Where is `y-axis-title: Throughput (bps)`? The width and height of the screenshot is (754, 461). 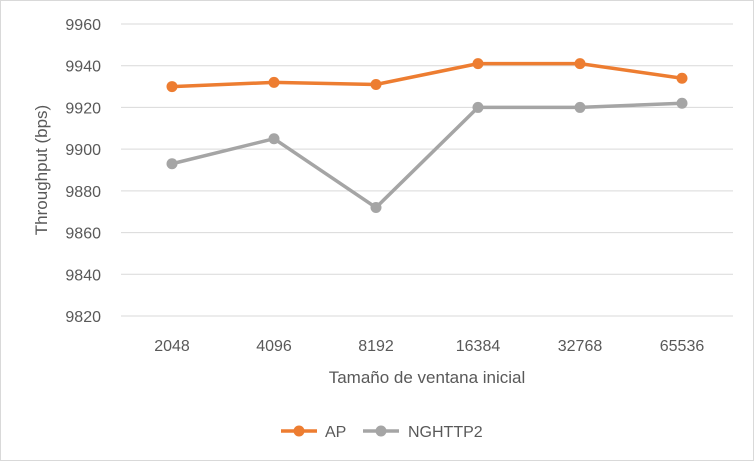 y-axis-title: Throughput (bps) is located at coordinates (41, 170).